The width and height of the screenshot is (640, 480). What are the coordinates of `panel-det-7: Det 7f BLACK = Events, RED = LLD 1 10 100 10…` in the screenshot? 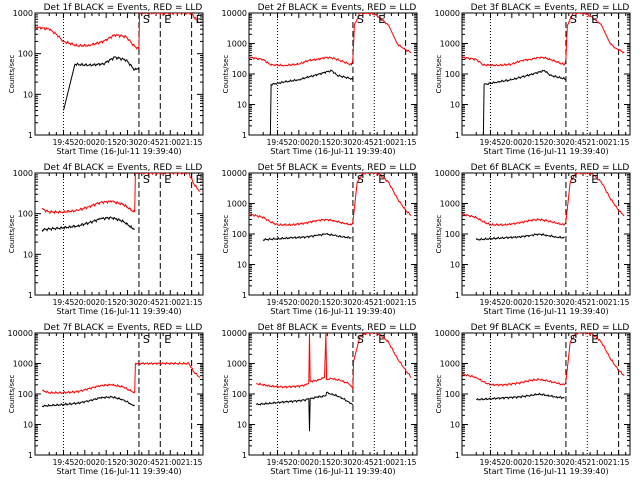 It's located at (106, 399).